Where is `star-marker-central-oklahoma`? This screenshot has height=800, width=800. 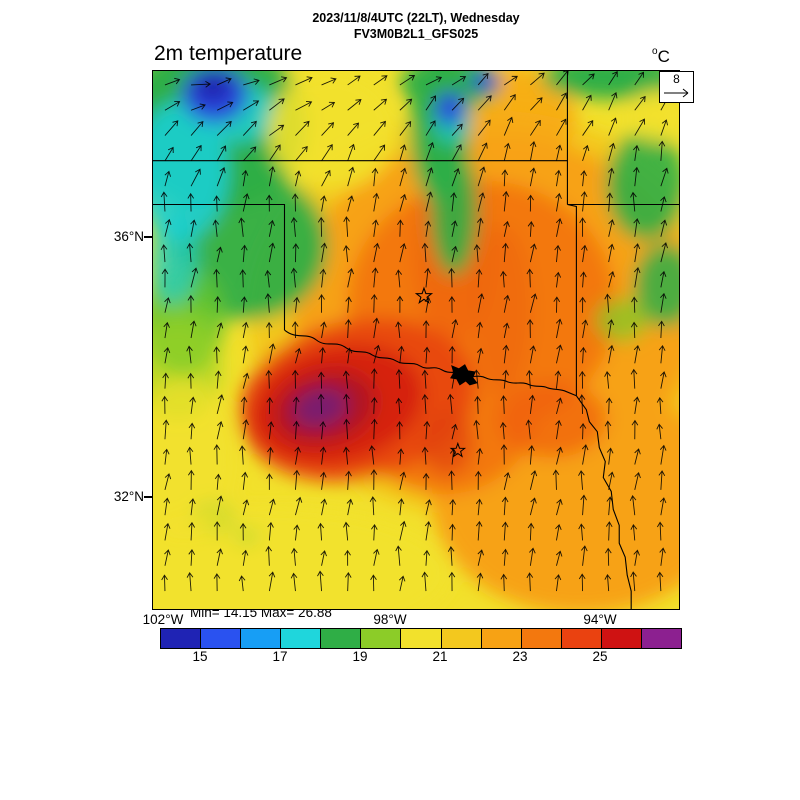 star-marker-central-oklahoma is located at coordinates (424, 295).